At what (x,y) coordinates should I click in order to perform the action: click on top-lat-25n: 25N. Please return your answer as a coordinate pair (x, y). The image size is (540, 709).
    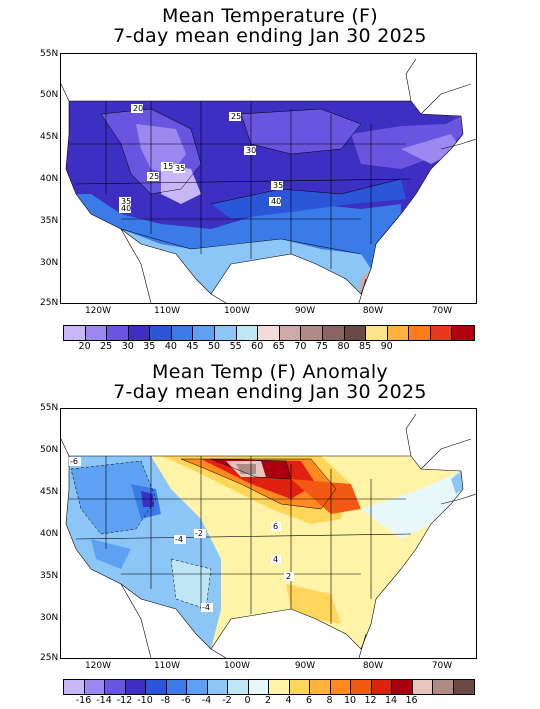
    Looking at the image, I should click on (49, 303).